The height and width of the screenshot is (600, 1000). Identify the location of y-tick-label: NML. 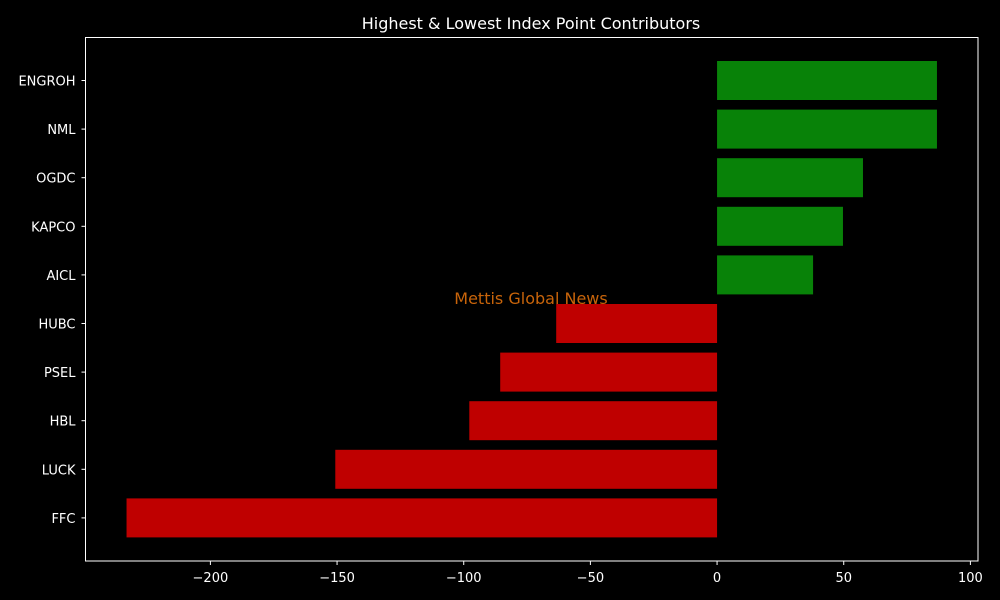
(61, 130).